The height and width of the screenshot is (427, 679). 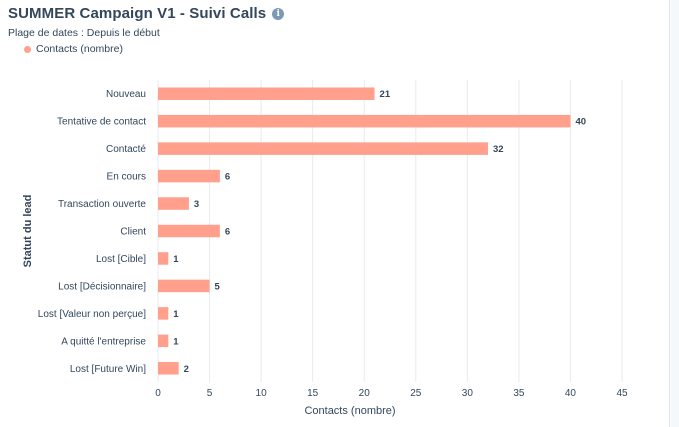 What do you see at coordinates (84, 33) in the screenshot?
I see `date-range-label: Plage de dates : Depuis le début` at bounding box center [84, 33].